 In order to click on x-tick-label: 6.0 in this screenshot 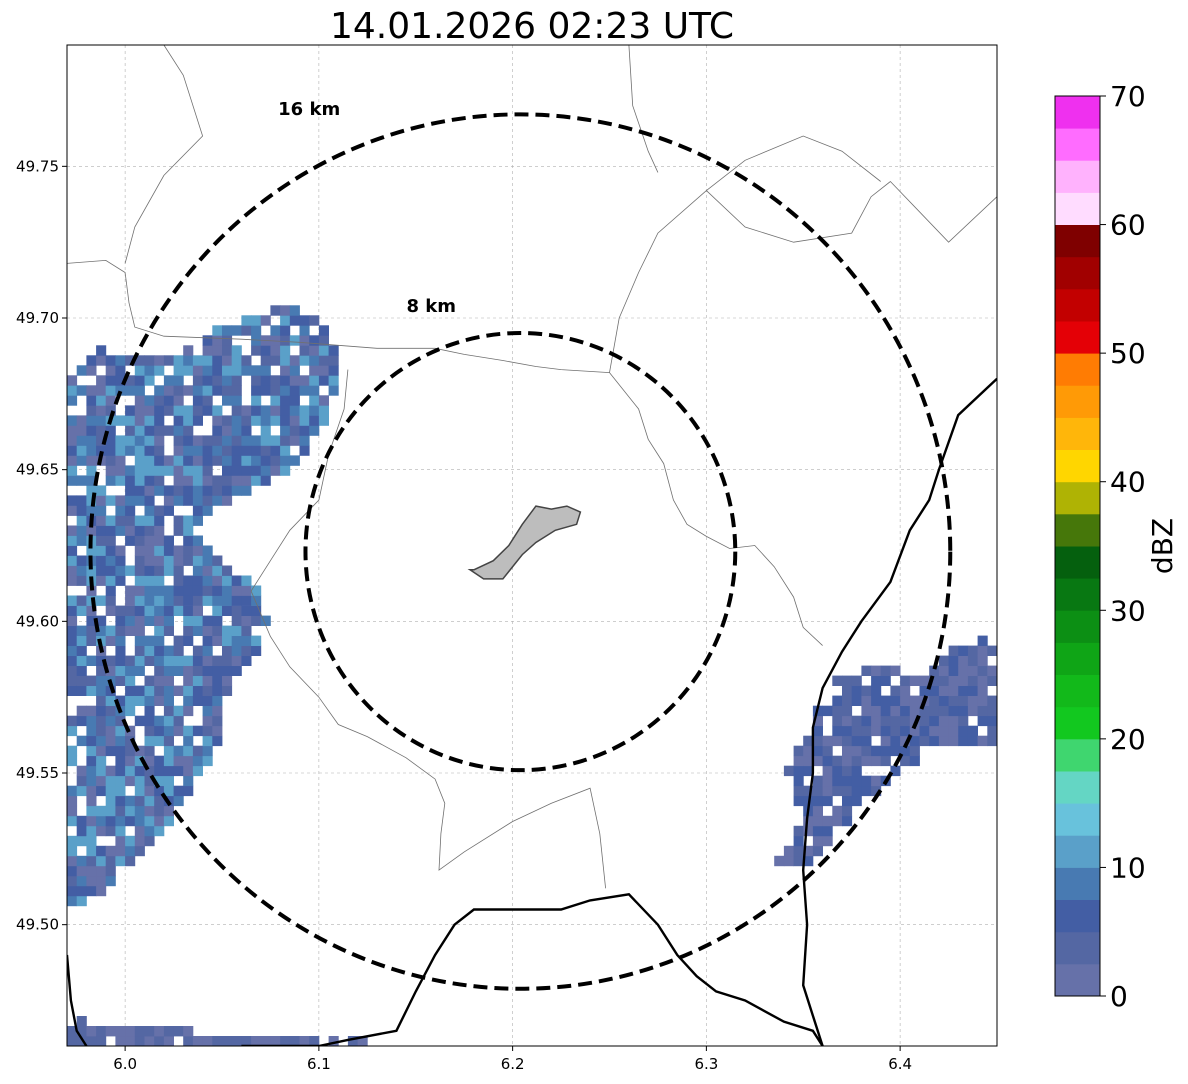, I will do `click(125, 1064)`.